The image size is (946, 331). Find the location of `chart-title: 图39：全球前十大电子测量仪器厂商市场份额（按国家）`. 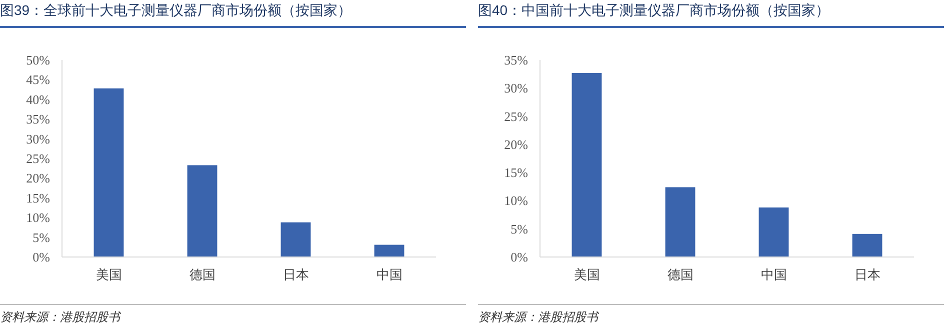

chart-title: 图39：全球前十大电子测量仪器厂商市场份额（按国家） is located at coordinates (233, 15).